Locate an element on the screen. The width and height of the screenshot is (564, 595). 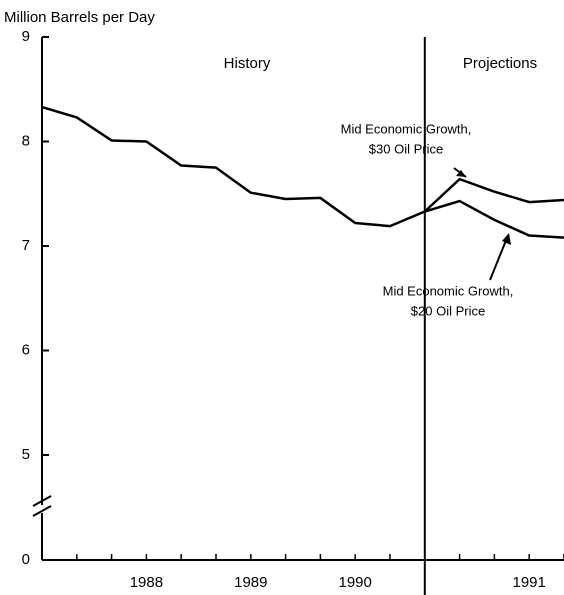
annotation: Projections is located at coordinates (500, 63).